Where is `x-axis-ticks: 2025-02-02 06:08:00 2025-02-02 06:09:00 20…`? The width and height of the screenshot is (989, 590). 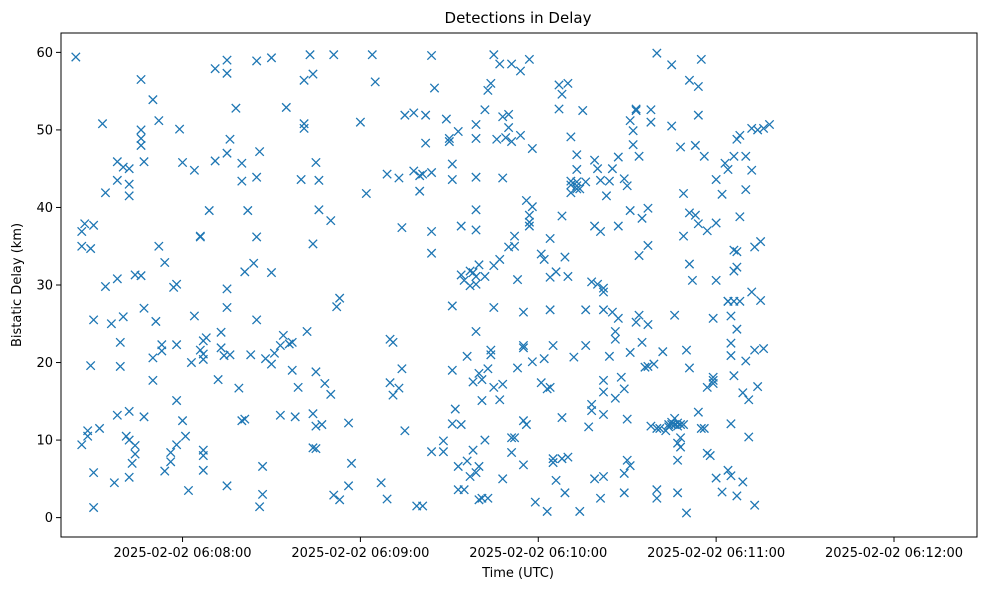
x-axis-ticks: 2025-02-02 06:08:00 2025-02-02 06:09:00 20… is located at coordinates (538, 549).